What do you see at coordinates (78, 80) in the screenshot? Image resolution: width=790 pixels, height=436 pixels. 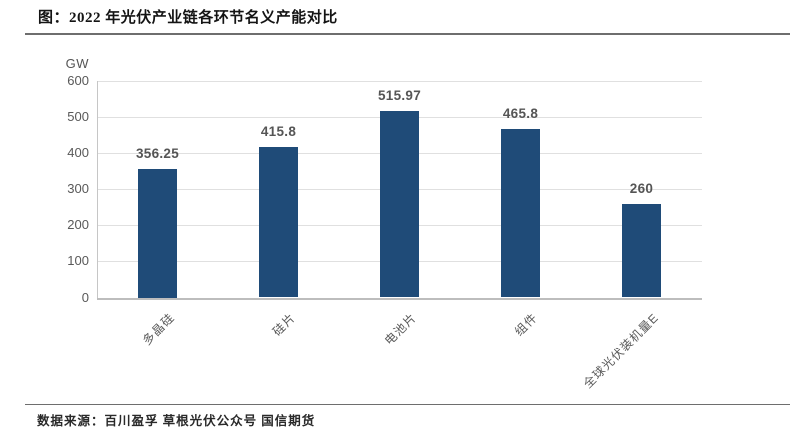 I see `y-axis-tick-label: 600` at bounding box center [78, 80].